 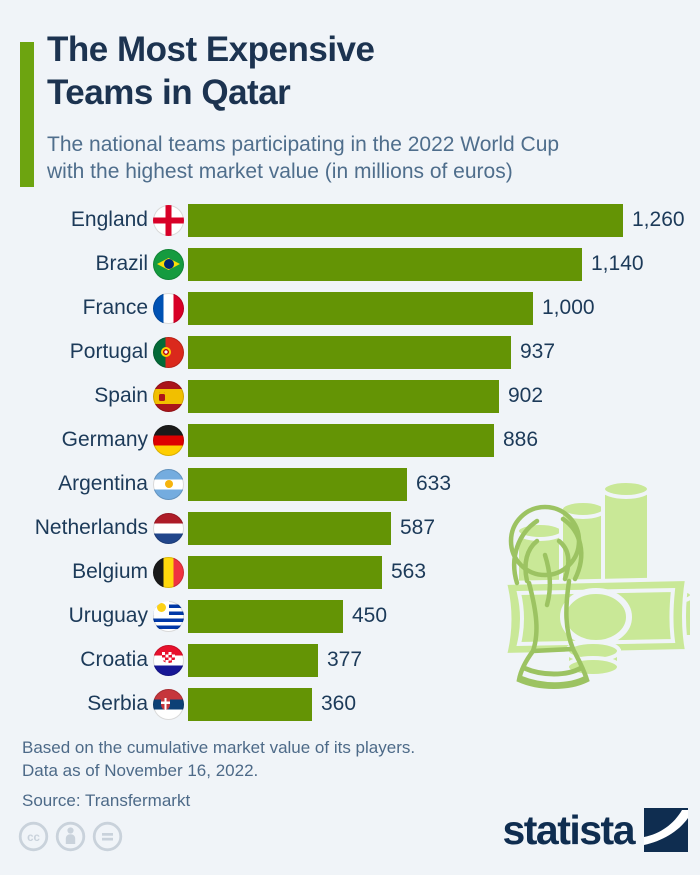 I want to click on team-label: England, so click(x=109, y=219).